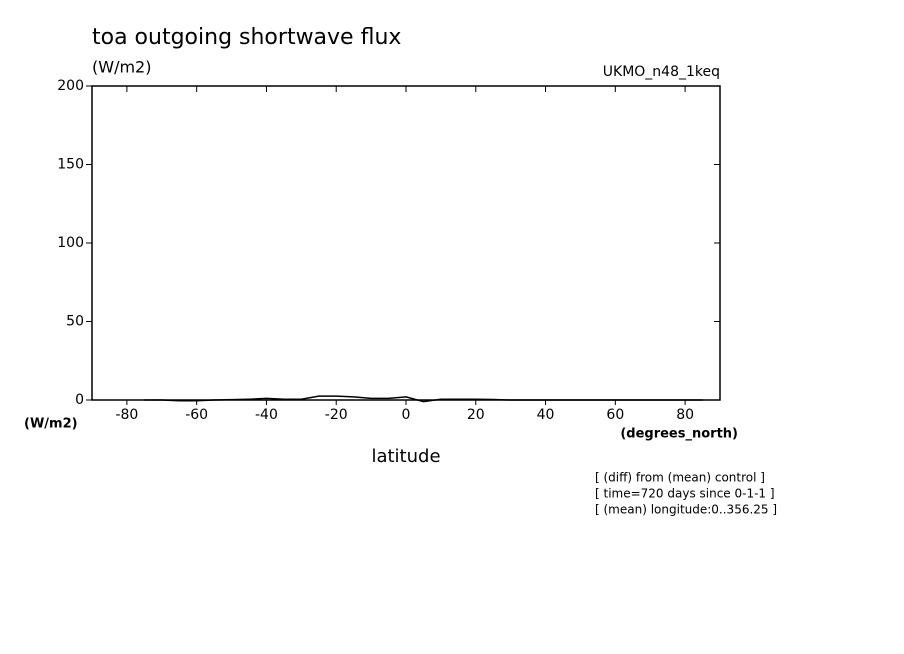  I want to click on x-tick-label: -20, so click(336, 415).